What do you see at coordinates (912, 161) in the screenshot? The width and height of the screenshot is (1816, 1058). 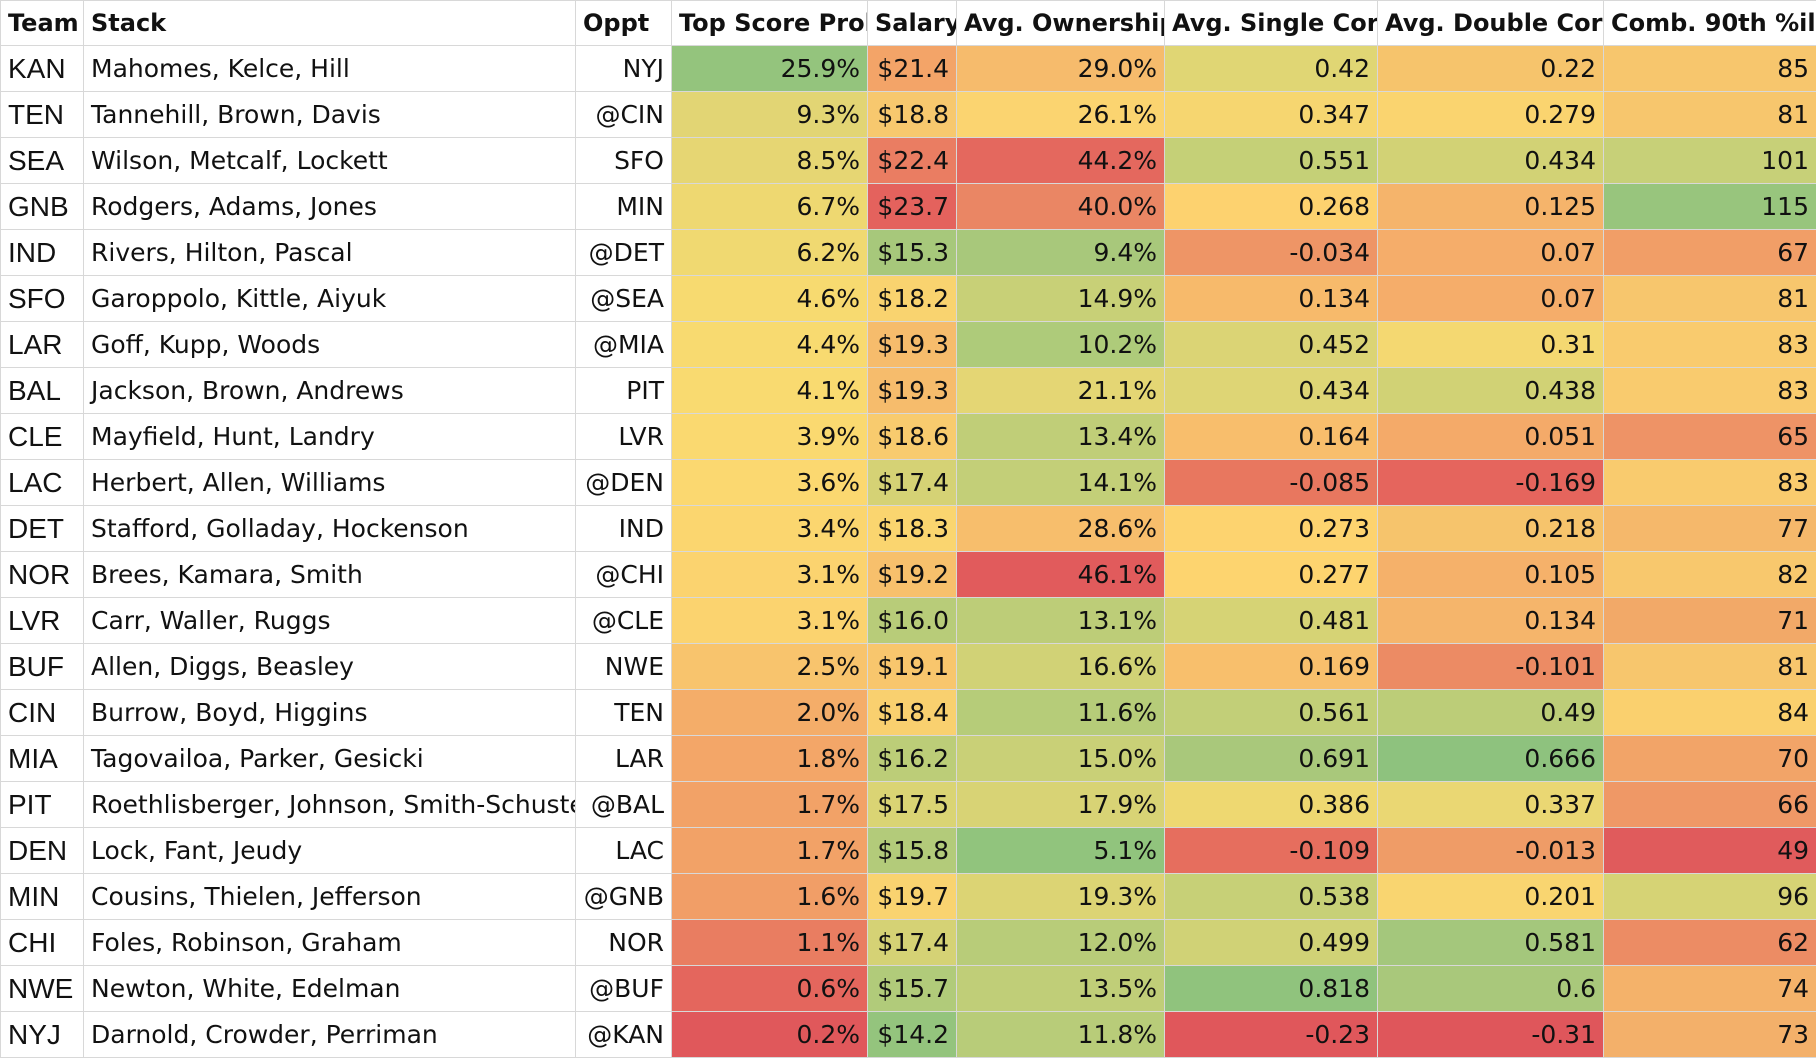 I see `cell-salary: $22.4` at bounding box center [912, 161].